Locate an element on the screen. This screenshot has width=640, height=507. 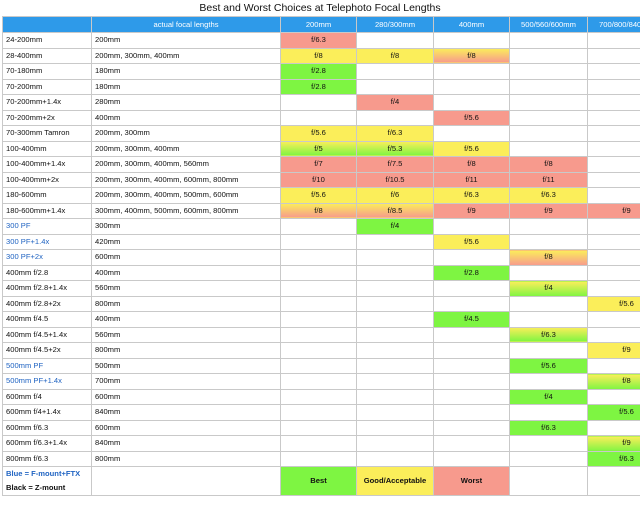
header-cell-700-800-840mm: 700/800/840mm is located at coordinates (613, 24).